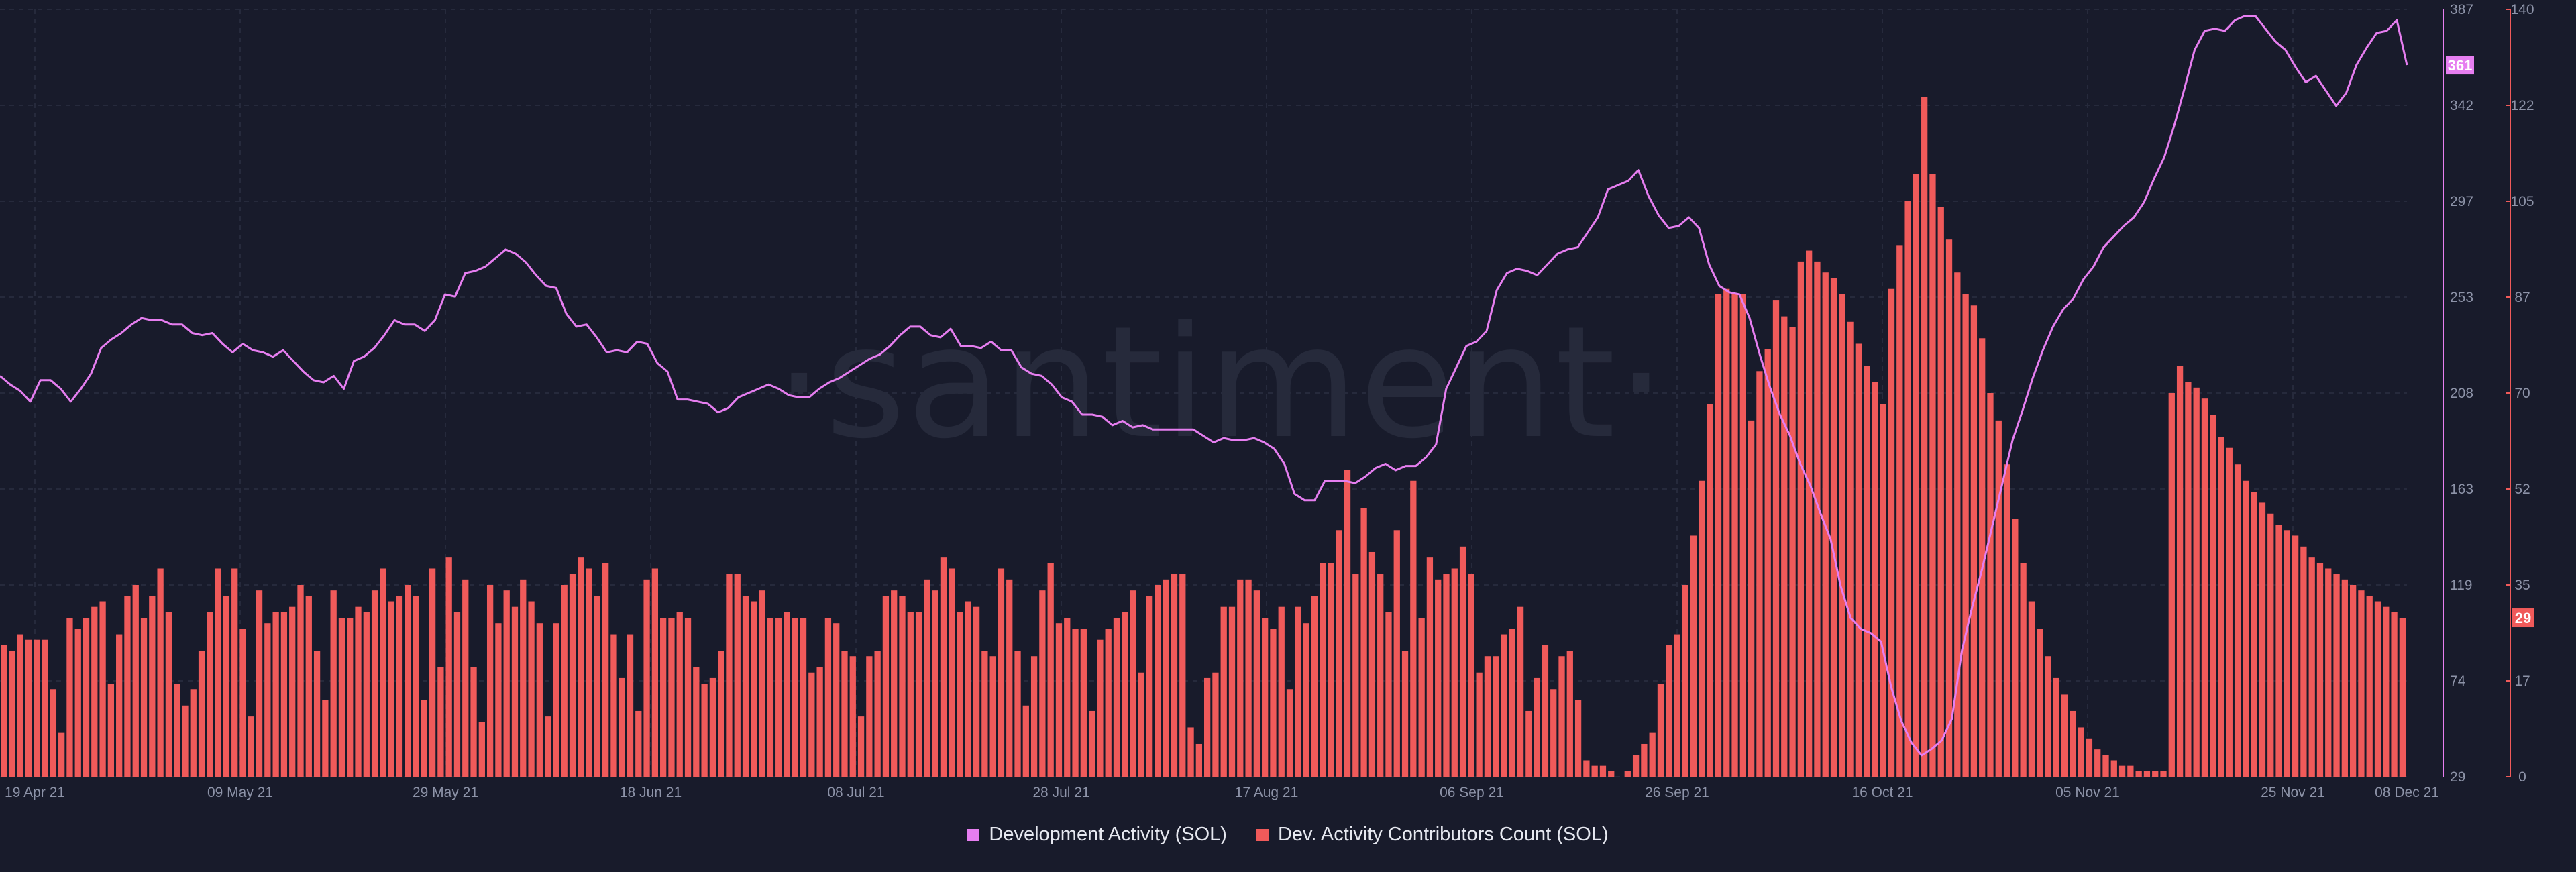  What do you see at coordinates (2522, 298) in the screenshot?
I see `right-axis-tick: 87` at bounding box center [2522, 298].